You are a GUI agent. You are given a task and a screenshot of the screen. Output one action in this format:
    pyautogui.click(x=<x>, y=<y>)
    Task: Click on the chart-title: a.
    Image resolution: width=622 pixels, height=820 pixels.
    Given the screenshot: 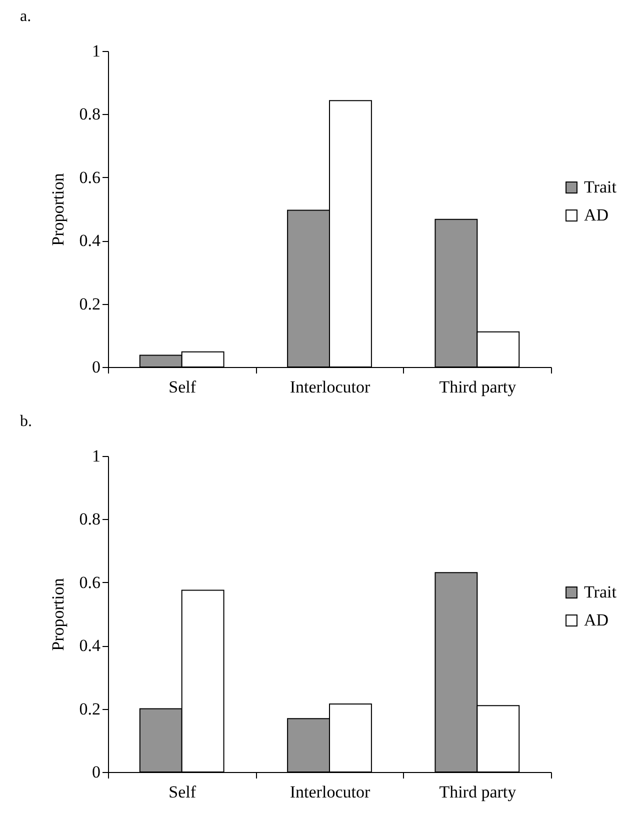 What is the action you would take?
    pyautogui.click(x=26, y=16)
    